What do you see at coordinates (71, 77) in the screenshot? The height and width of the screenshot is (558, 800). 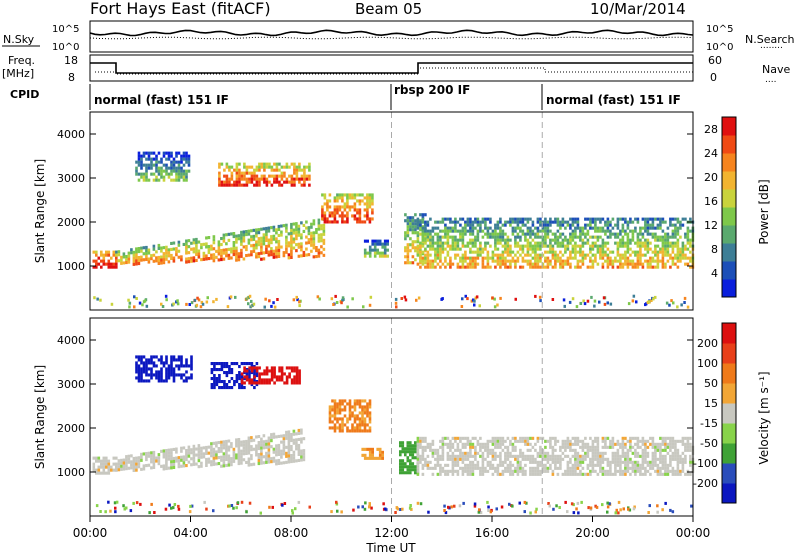 I see `freq-left-tick-bottom: 8` at bounding box center [71, 77].